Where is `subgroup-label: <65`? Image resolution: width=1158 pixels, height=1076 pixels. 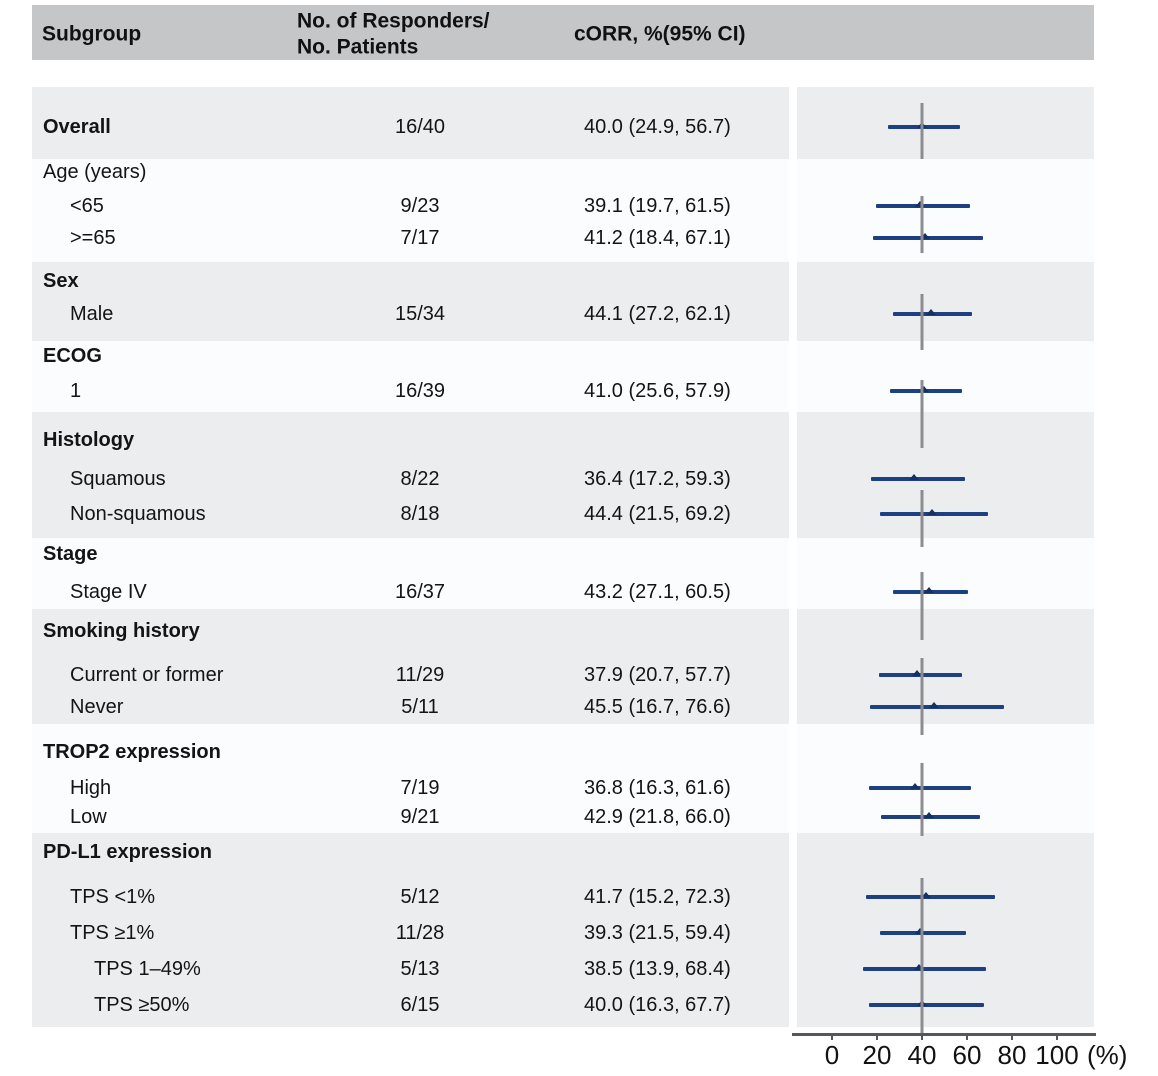 subgroup-label: <65 is located at coordinates (87, 206).